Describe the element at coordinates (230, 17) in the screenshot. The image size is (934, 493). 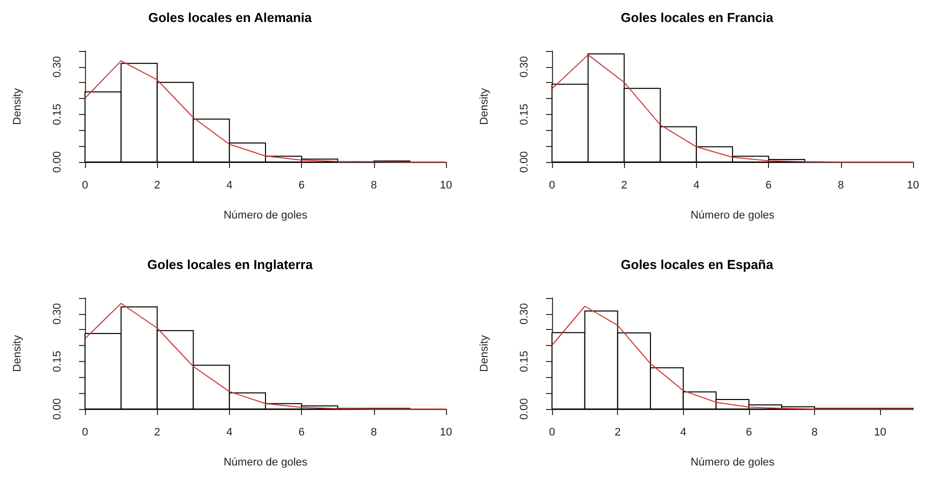
I see `chart-title: Goles locales en Alemania` at that location.